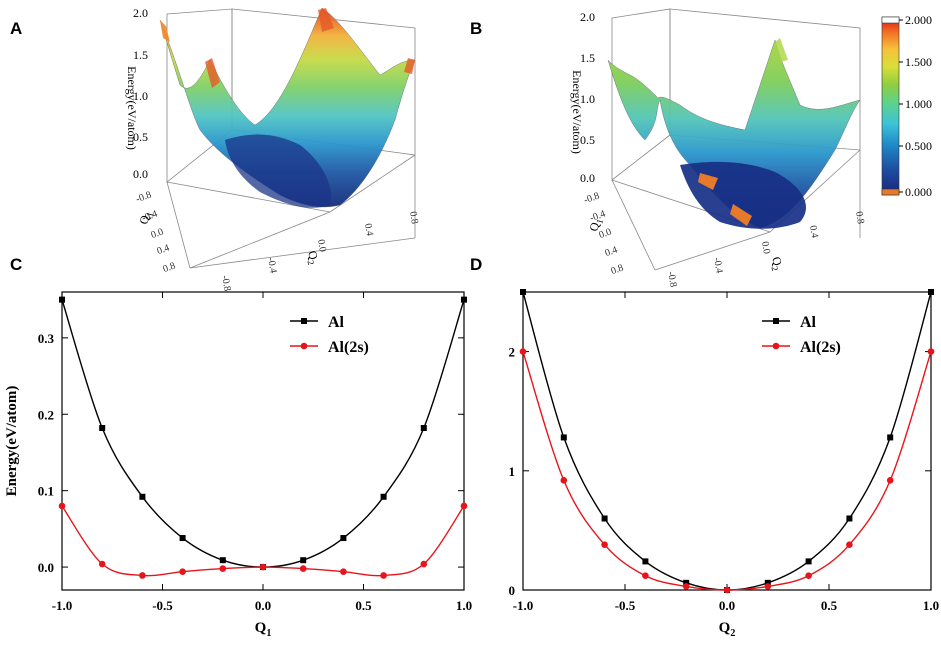 The width and height of the screenshot is (941, 645). Describe the element at coordinates (672, 280) in the screenshot. I see `panel-b-q2tick: -0.8` at that location.